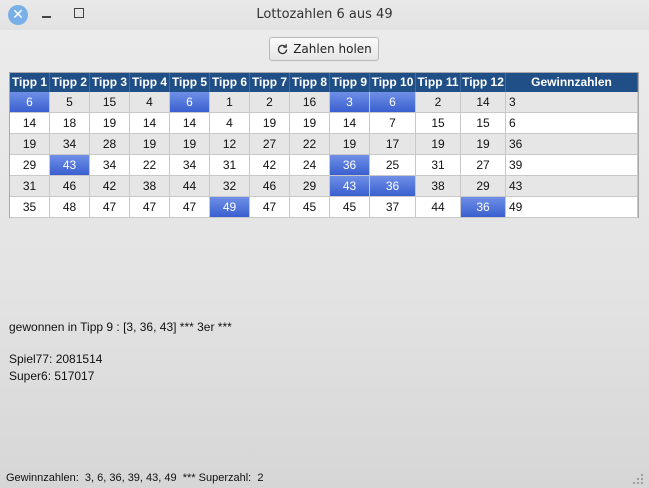  What do you see at coordinates (56, 359) in the screenshot?
I see `spiel77-result: Spiel77: 2081514` at bounding box center [56, 359].